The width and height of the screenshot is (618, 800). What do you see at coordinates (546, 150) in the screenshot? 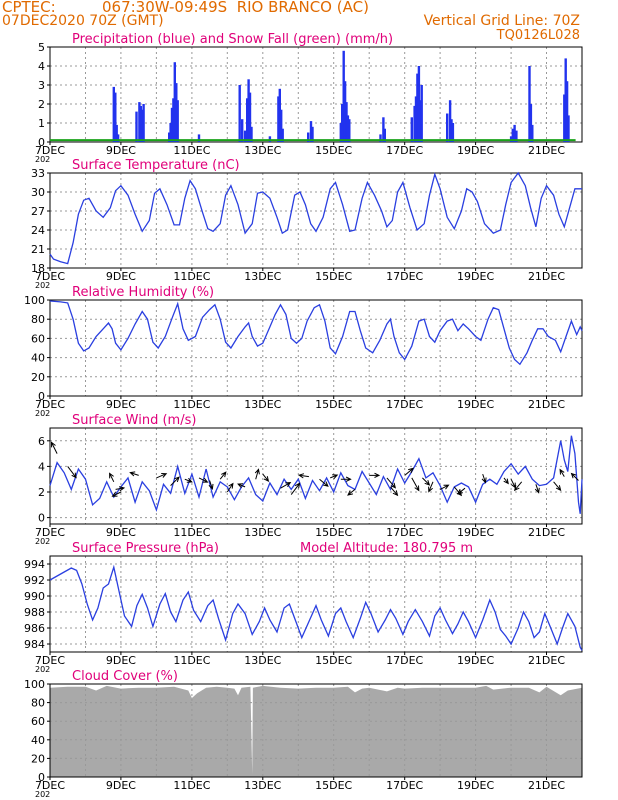
I see `precip-xtick-label-7: 21DEC` at bounding box center [546, 150].